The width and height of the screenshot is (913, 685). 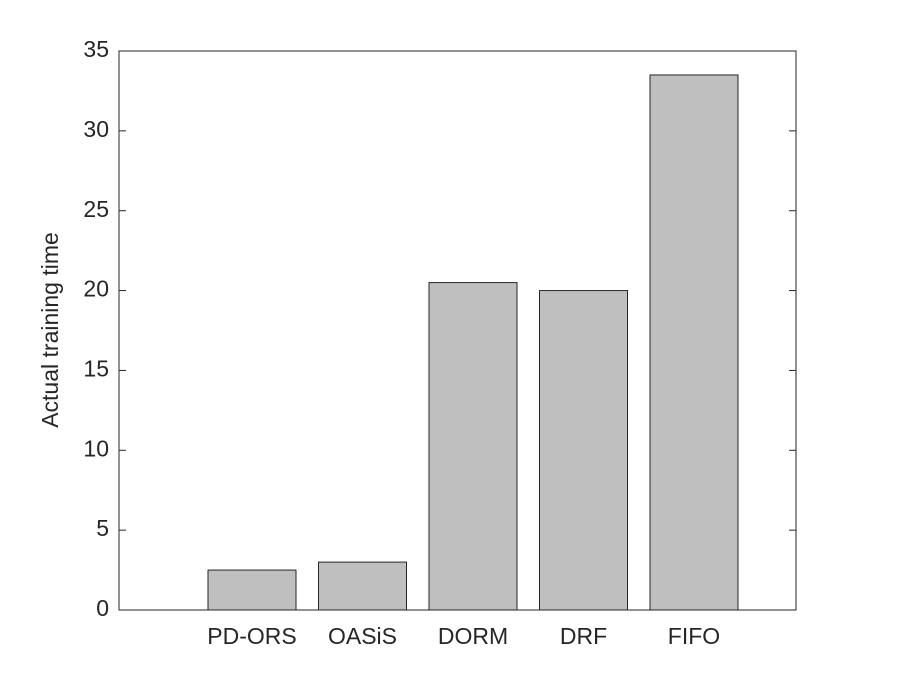 I want to click on y-tick-label: 10, so click(x=96, y=448).